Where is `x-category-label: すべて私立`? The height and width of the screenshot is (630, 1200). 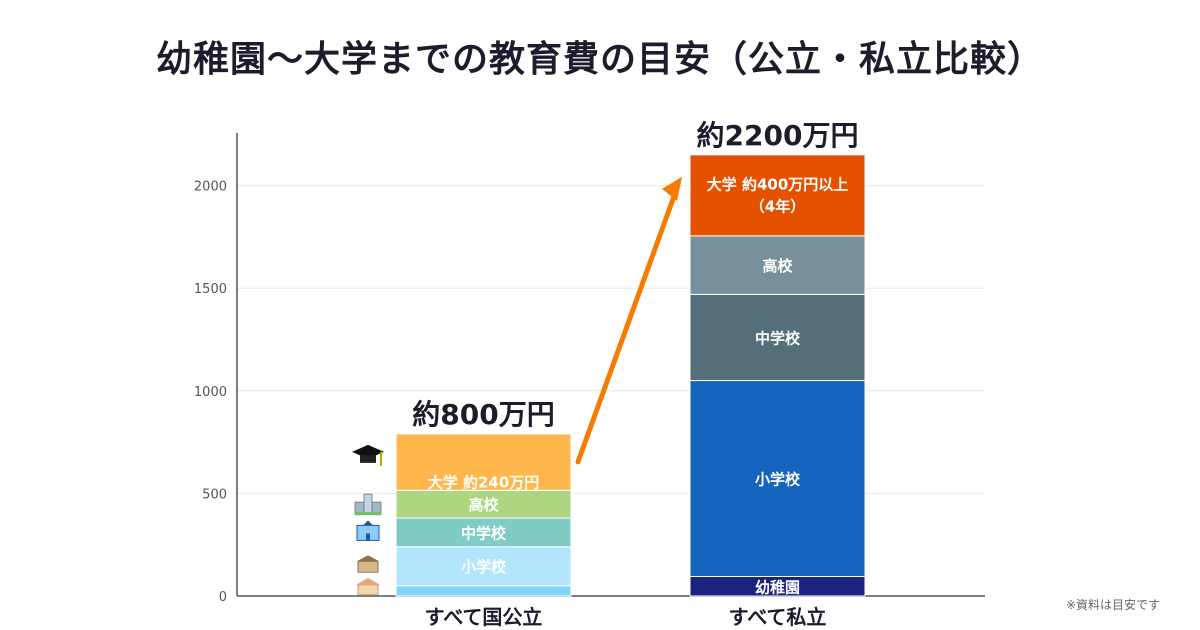 x-category-label: すべて私立 is located at coordinates (778, 617).